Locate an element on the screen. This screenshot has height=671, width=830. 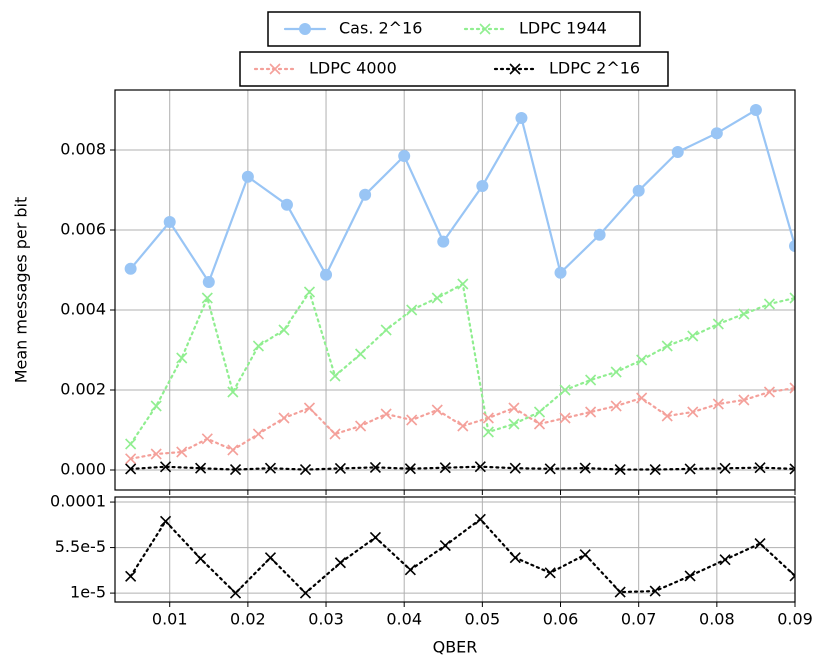
x-tick-label: 0.04 is located at coordinates (404, 619).